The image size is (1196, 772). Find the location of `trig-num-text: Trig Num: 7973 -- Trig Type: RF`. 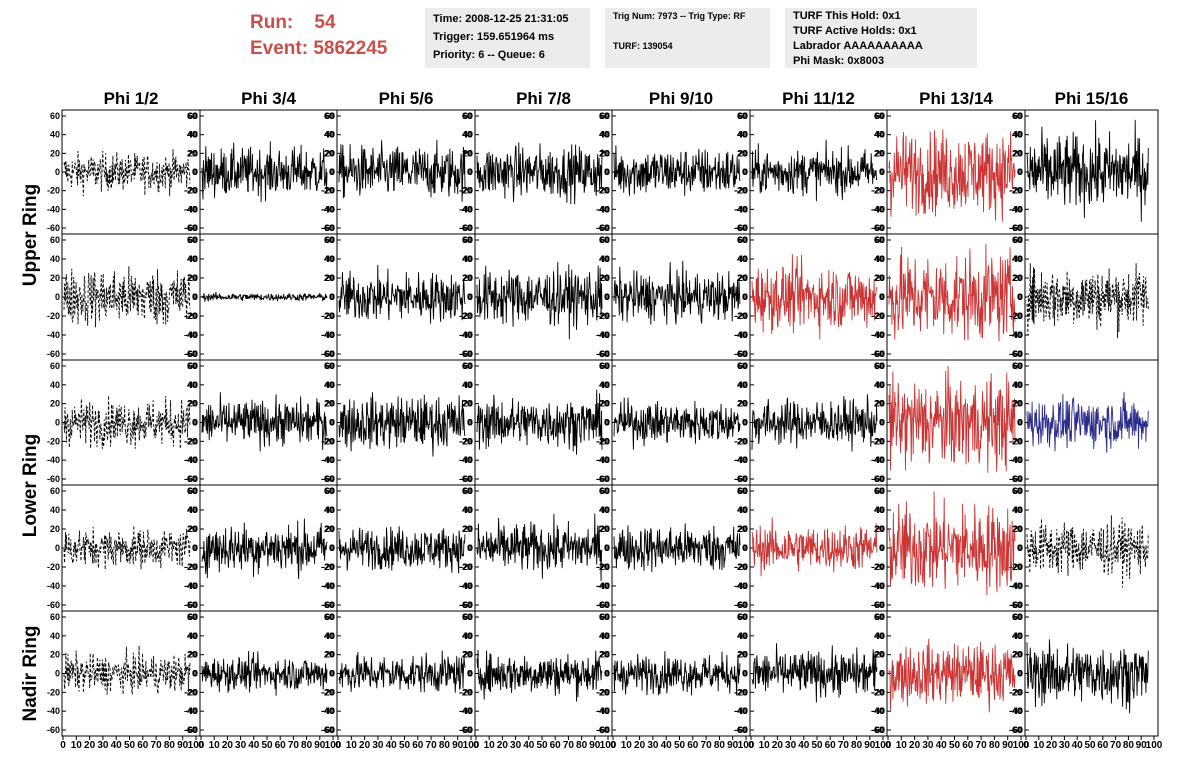

trig-num-text: Trig Num: 7973 -- Trig Type: RF is located at coordinates (679, 16).